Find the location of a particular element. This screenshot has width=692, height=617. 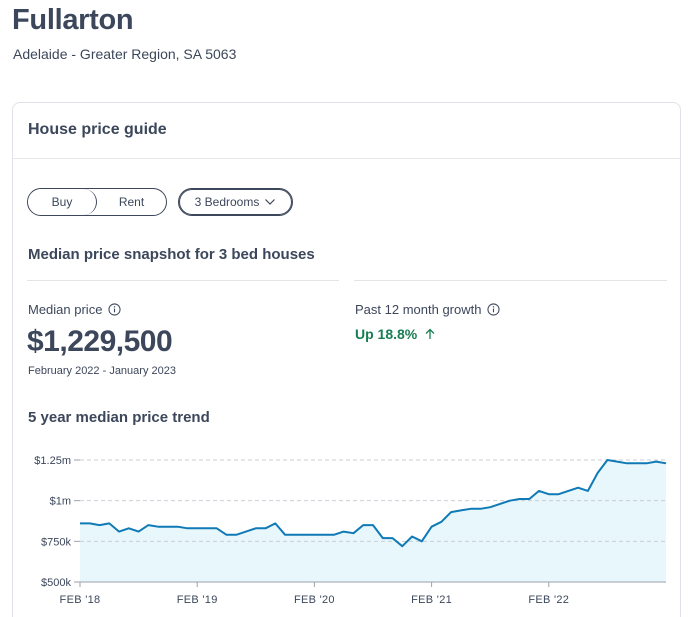

card-title: House price guide is located at coordinates (97, 129).